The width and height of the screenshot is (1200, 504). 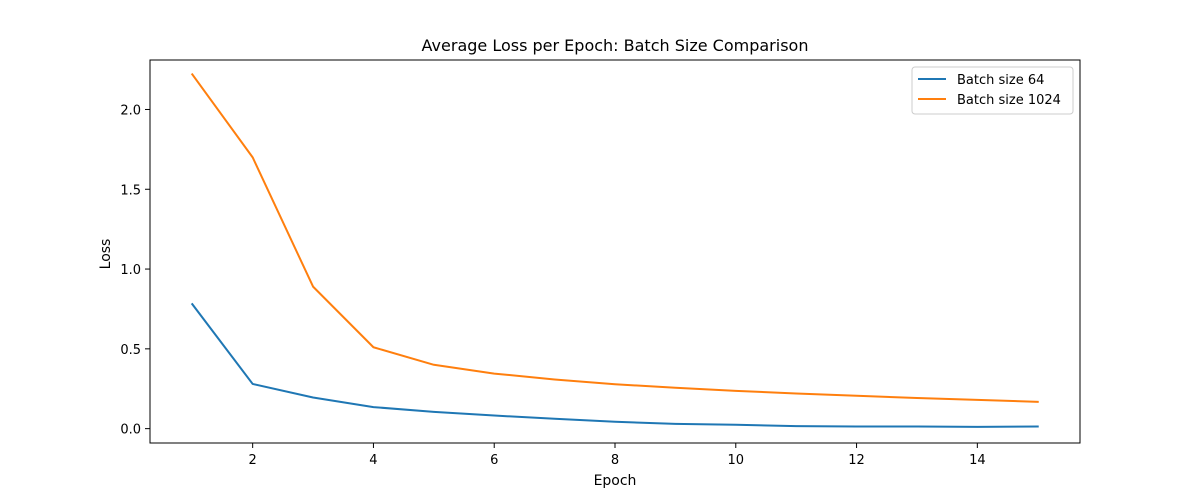 What do you see at coordinates (615, 460) in the screenshot?
I see `x-tick-label: 8` at bounding box center [615, 460].